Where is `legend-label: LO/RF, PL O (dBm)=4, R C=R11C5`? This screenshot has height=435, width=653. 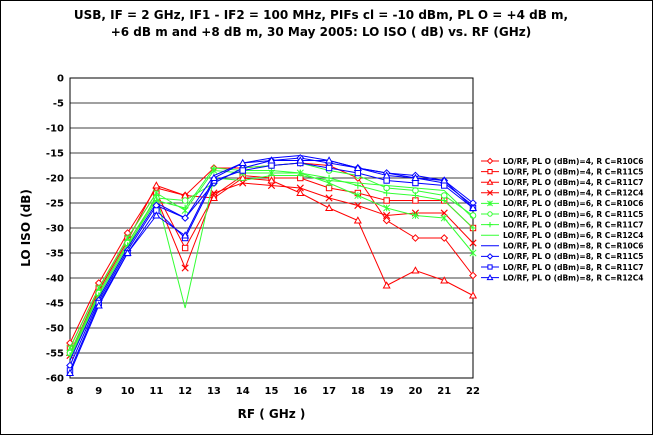 legend-label: LO/RF, PL O (dBm)=4, R C=R11C5 is located at coordinates (573, 171).